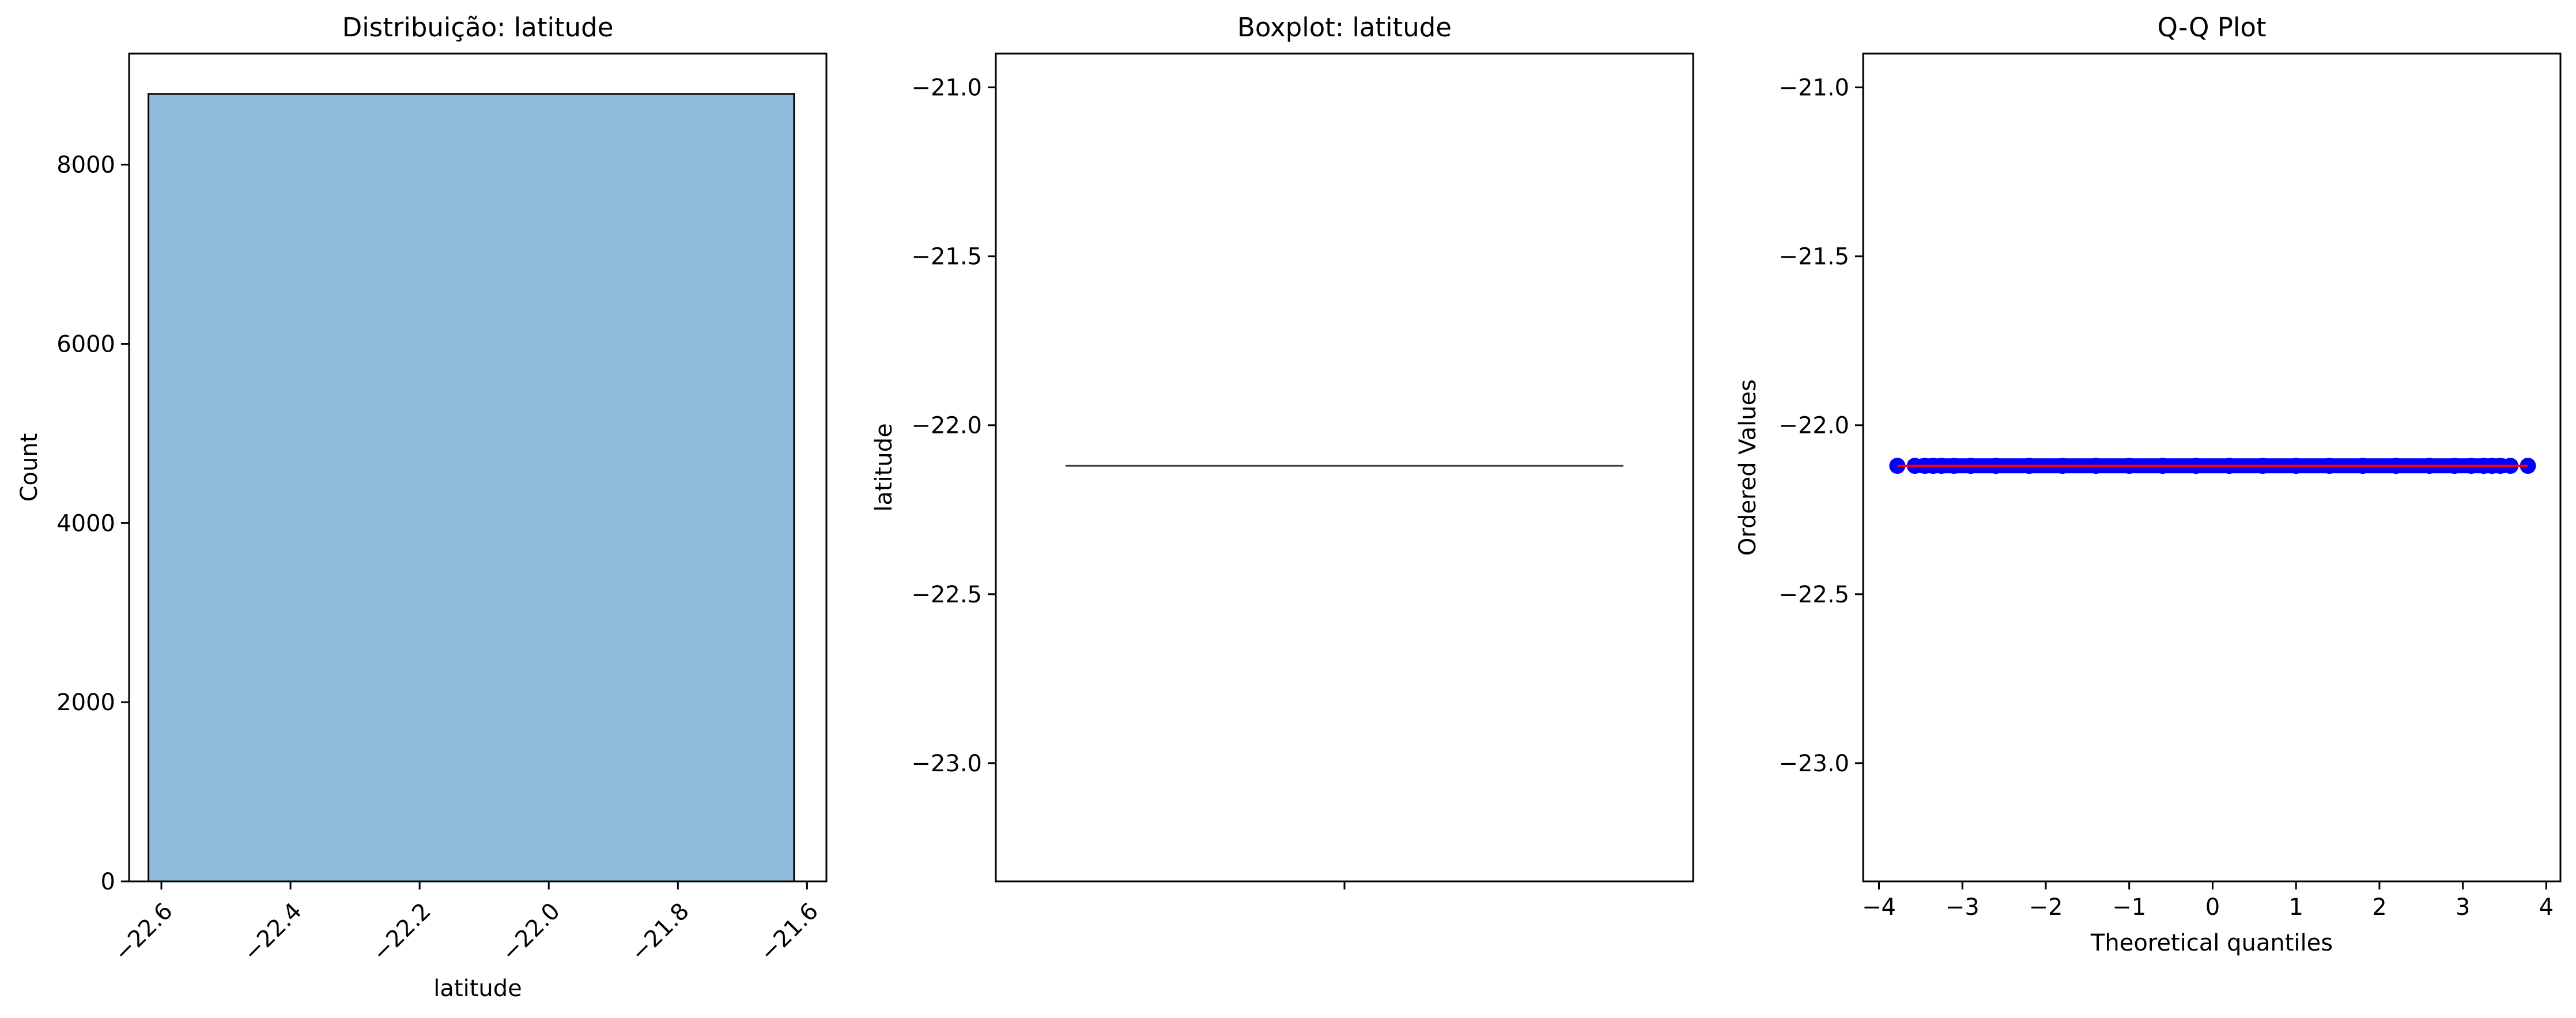  What do you see at coordinates (2212, 466) in the screenshot?
I see `qq-plot-marks` at bounding box center [2212, 466].